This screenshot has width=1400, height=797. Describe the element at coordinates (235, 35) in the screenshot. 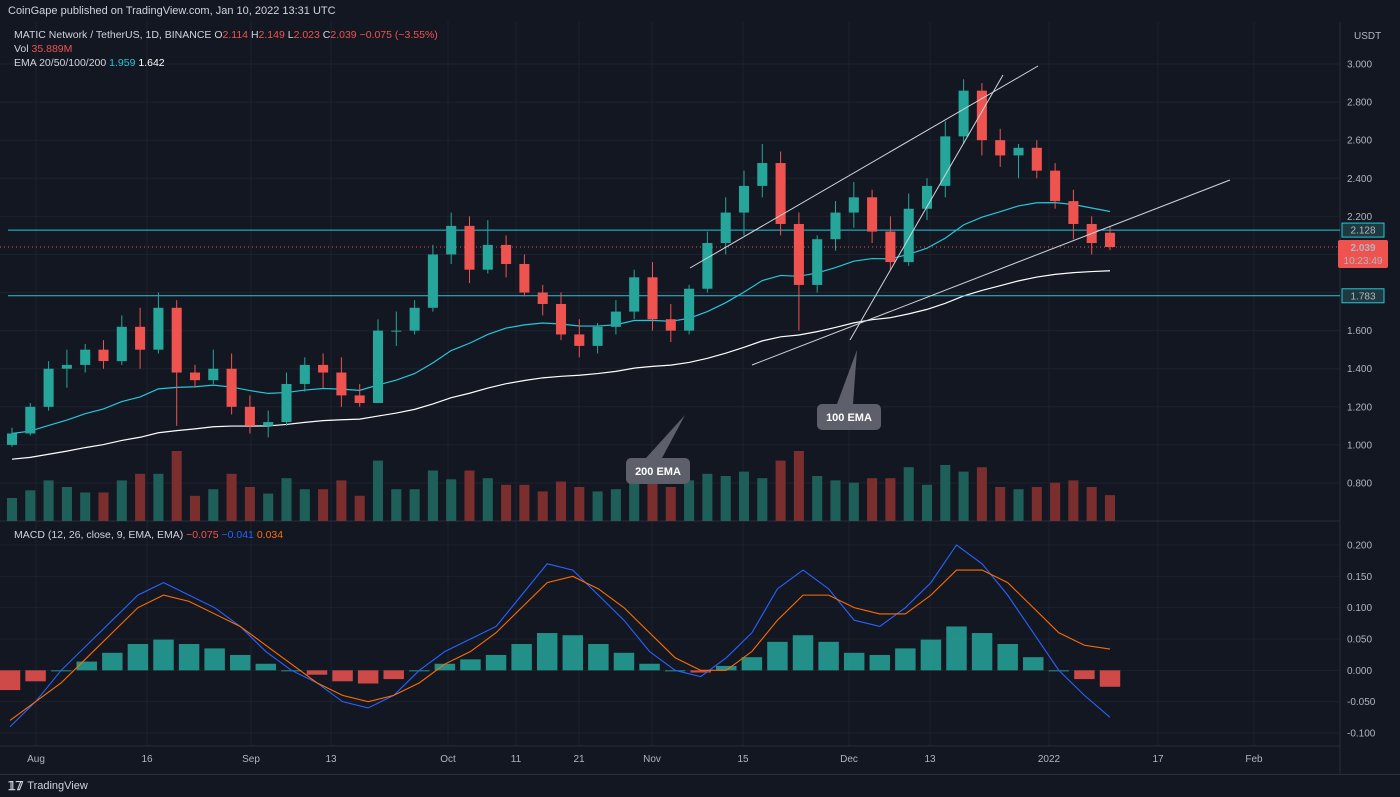

I see `open-value: 2.114` at that location.